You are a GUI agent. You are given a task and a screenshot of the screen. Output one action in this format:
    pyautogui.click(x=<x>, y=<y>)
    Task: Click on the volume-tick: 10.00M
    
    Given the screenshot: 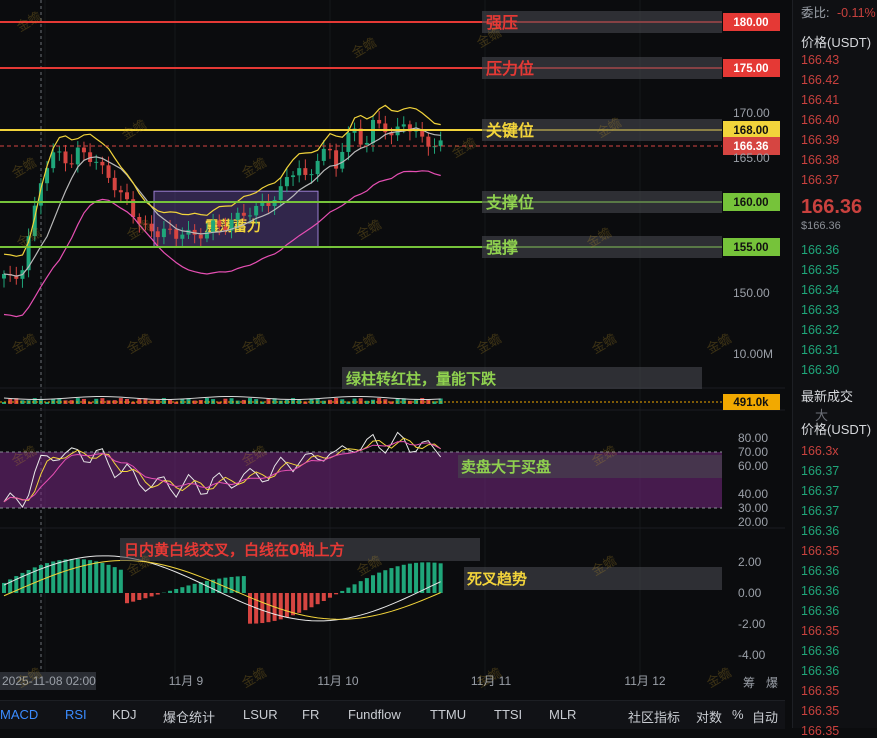 What is the action you would take?
    pyautogui.click(x=753, y=354)
    